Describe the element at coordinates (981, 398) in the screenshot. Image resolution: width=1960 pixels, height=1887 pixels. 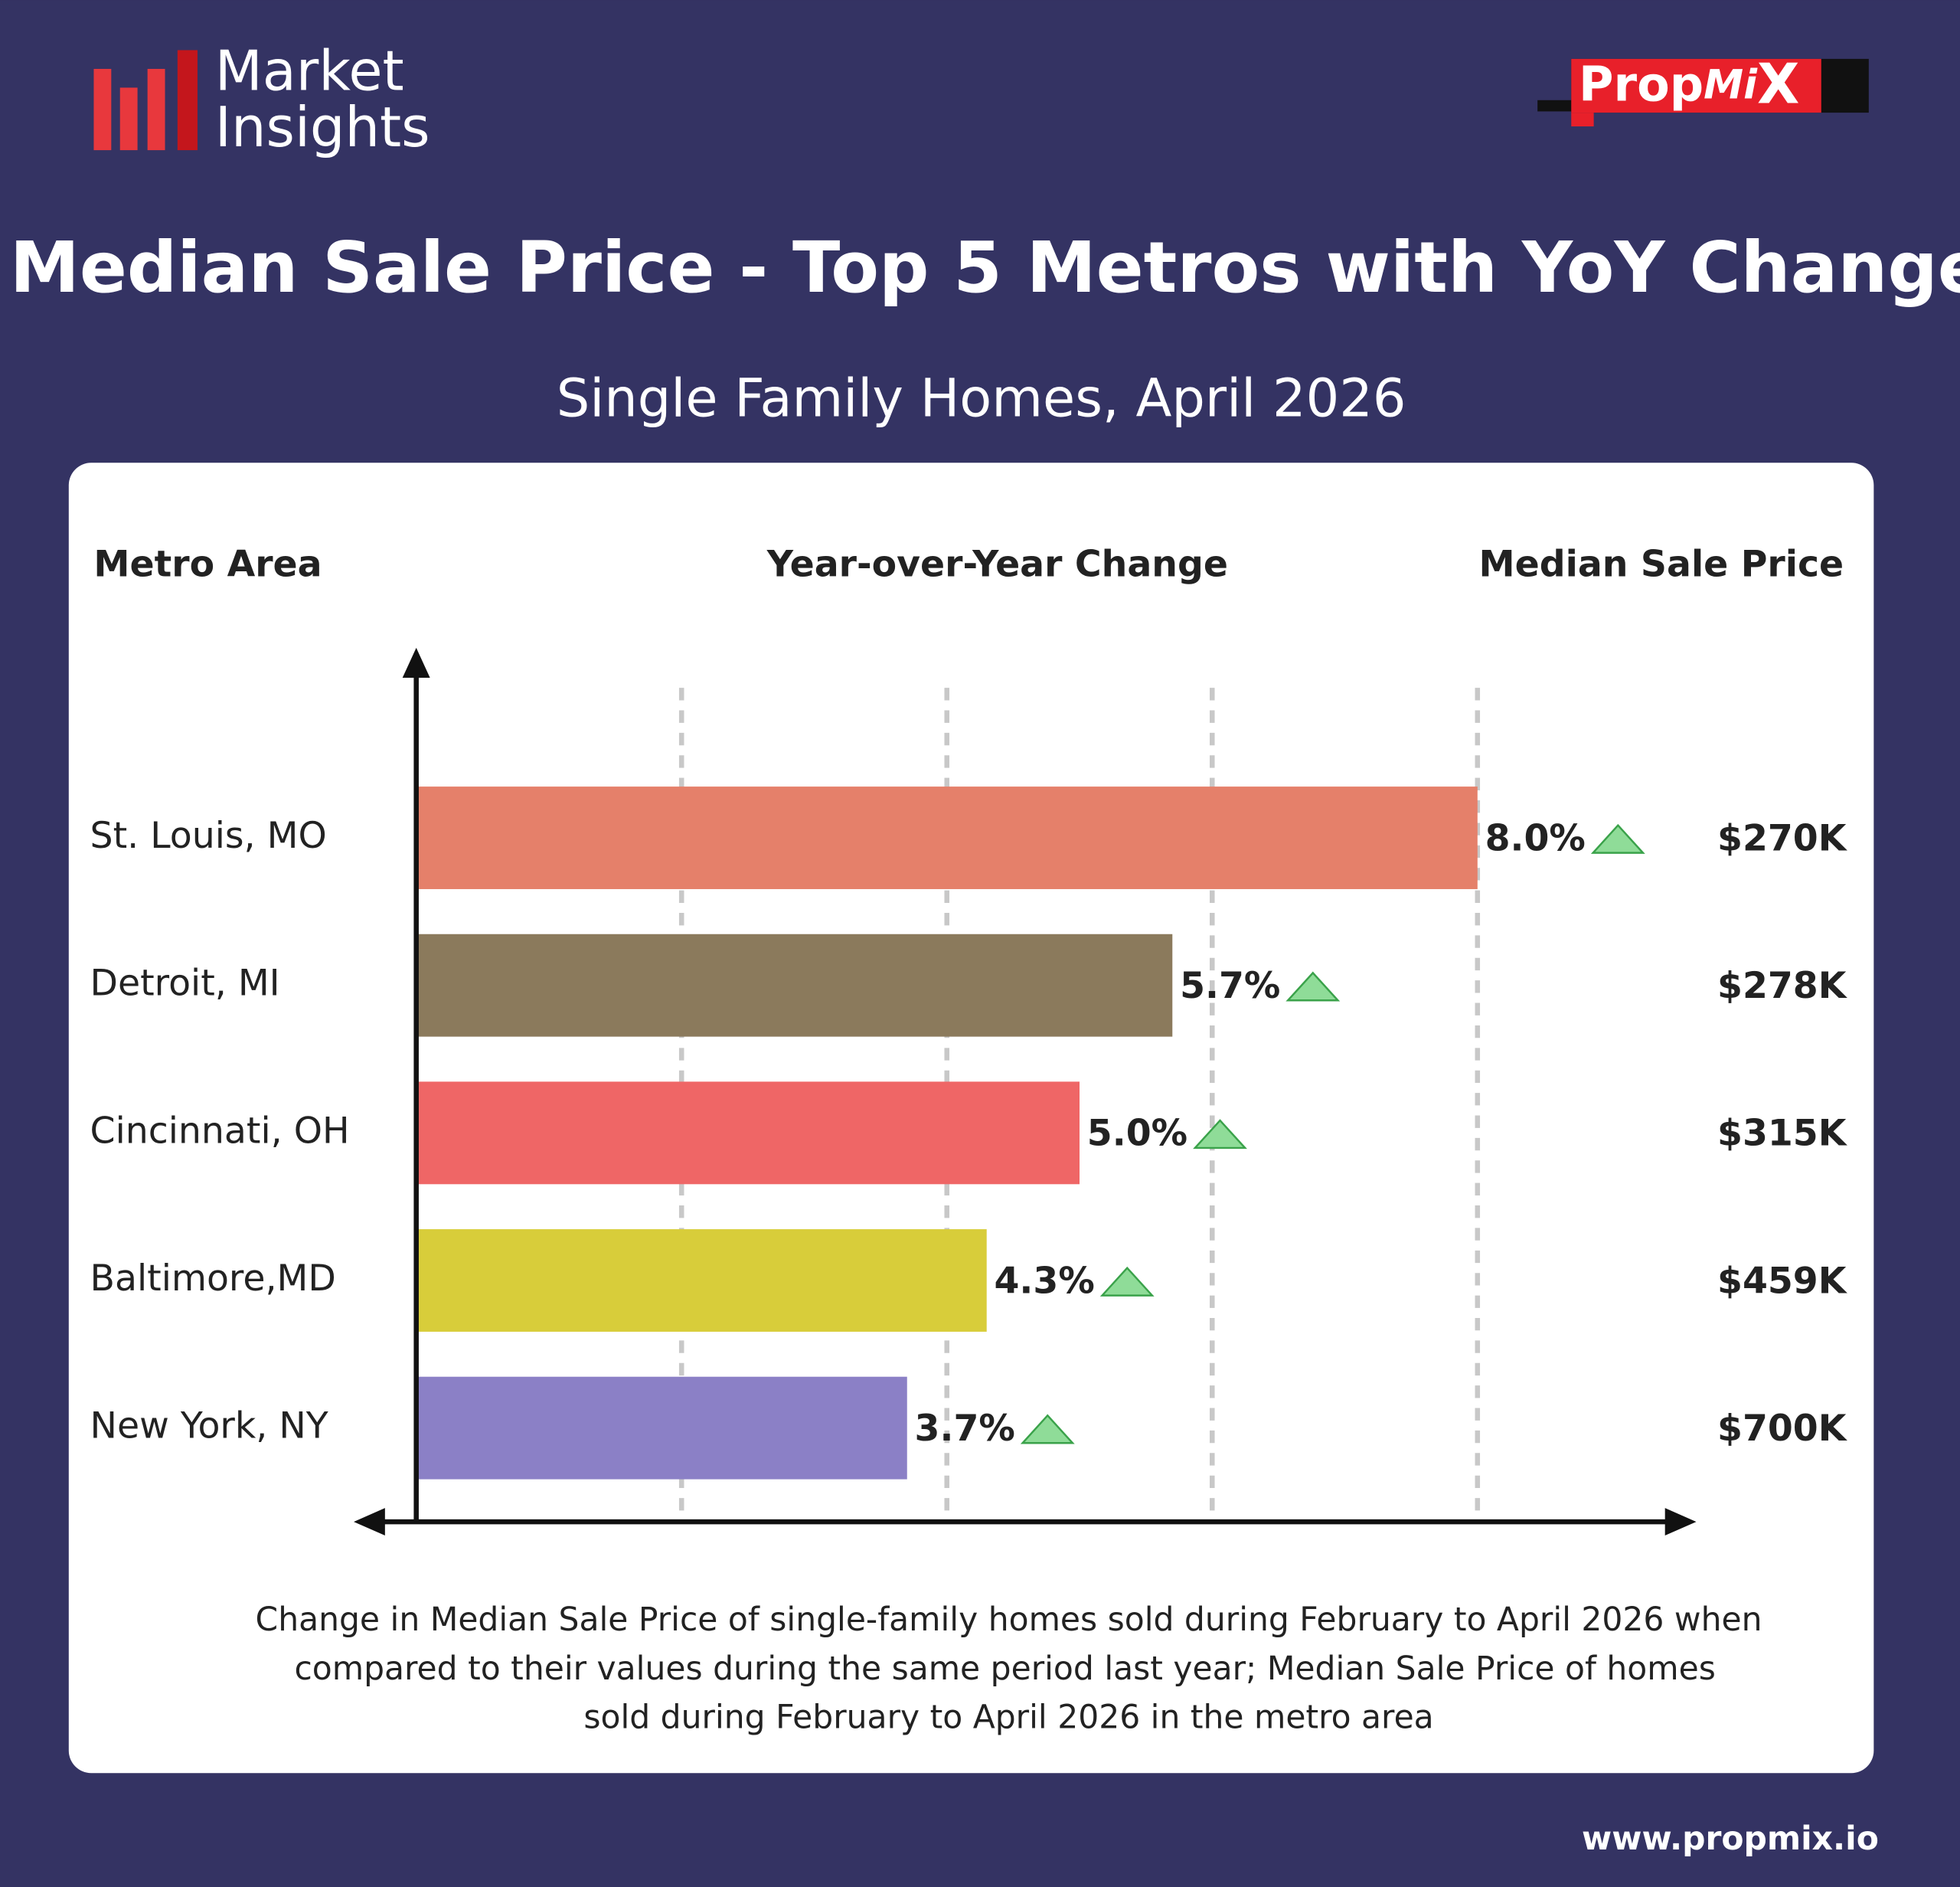
I see `chart-subtitle: Single Family Homes, April 2026` at that location.